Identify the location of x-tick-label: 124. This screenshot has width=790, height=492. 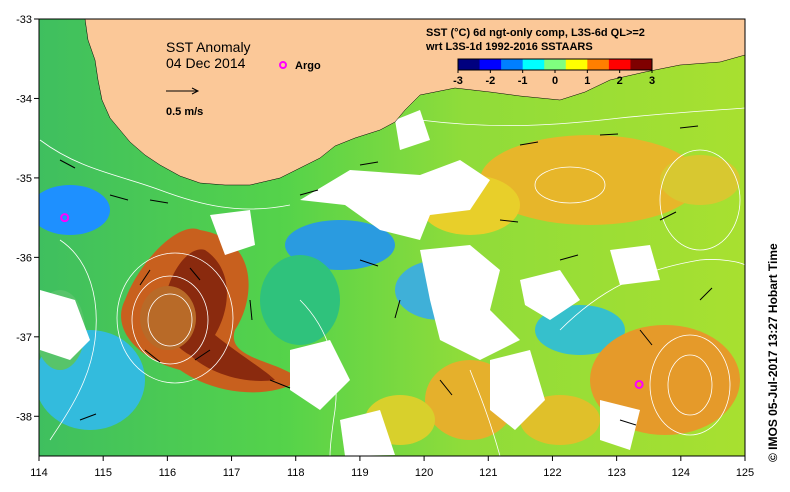
(681, 473).